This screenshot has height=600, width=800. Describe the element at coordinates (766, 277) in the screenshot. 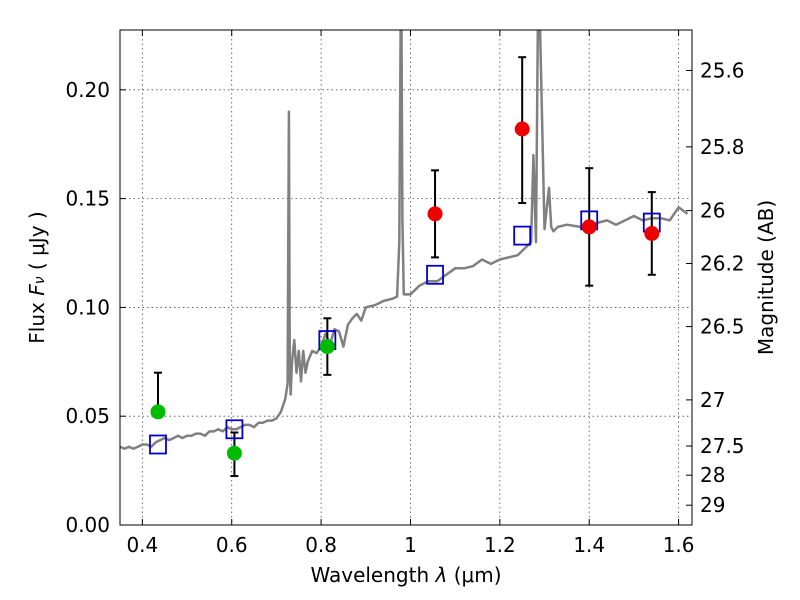

I see `y2-axis-label: Magnitude (AB)` at that location.